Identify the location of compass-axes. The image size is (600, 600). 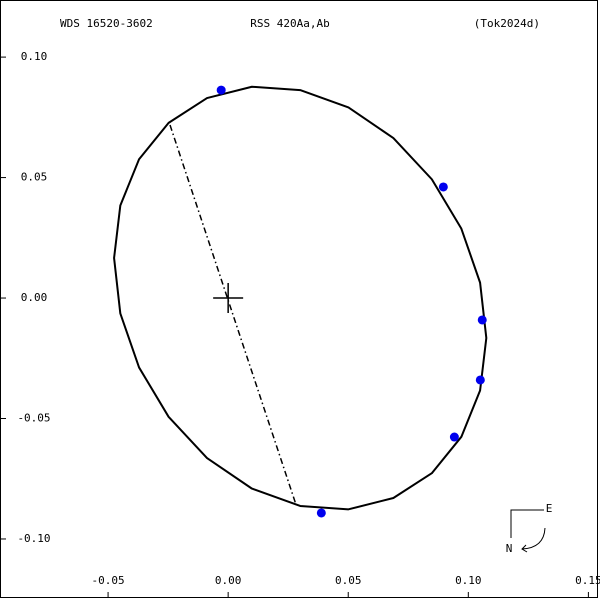
(527, 523).